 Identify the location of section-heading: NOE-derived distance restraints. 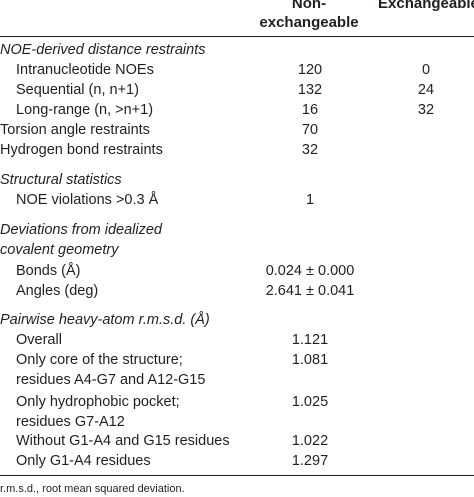
(103, 50).